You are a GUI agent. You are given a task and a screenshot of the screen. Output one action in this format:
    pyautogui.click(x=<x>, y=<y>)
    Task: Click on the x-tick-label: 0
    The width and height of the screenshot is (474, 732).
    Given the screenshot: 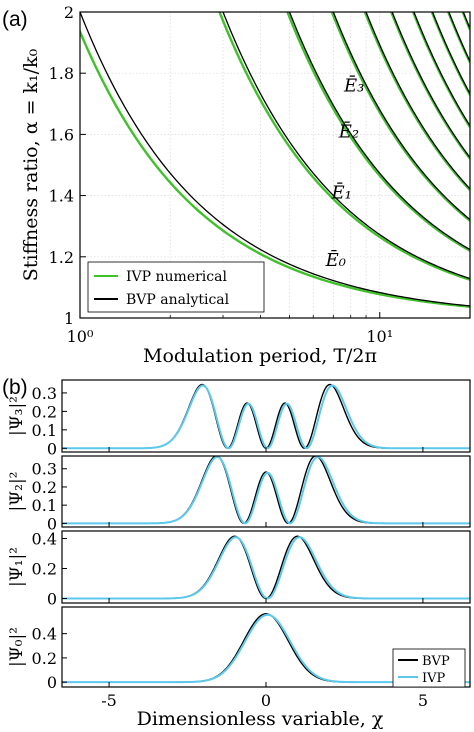 What is the action you would take?
    pyautogui.click(x=266, y=700)
    